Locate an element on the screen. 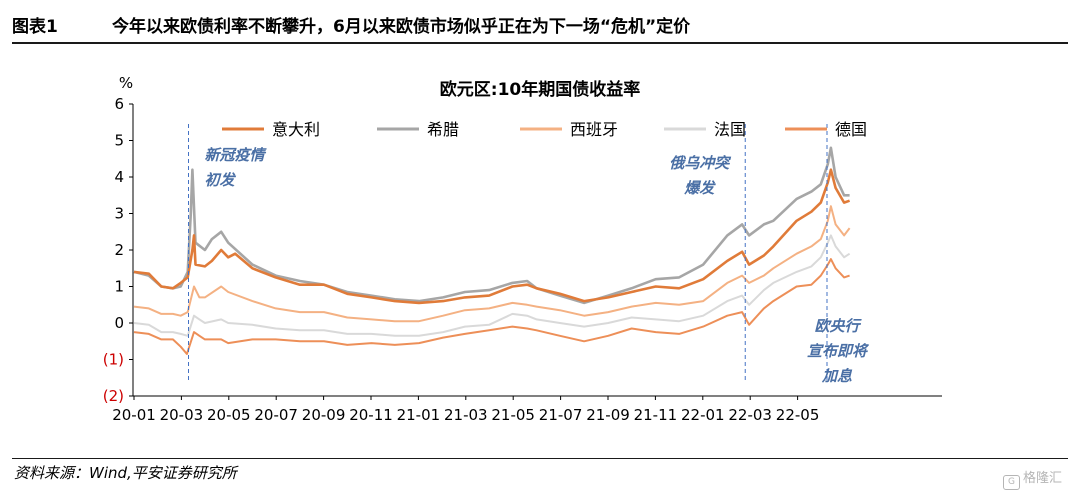 The height and width of the screenshot is (495, 1080). footer-rule is located at coordinates (540, 458).